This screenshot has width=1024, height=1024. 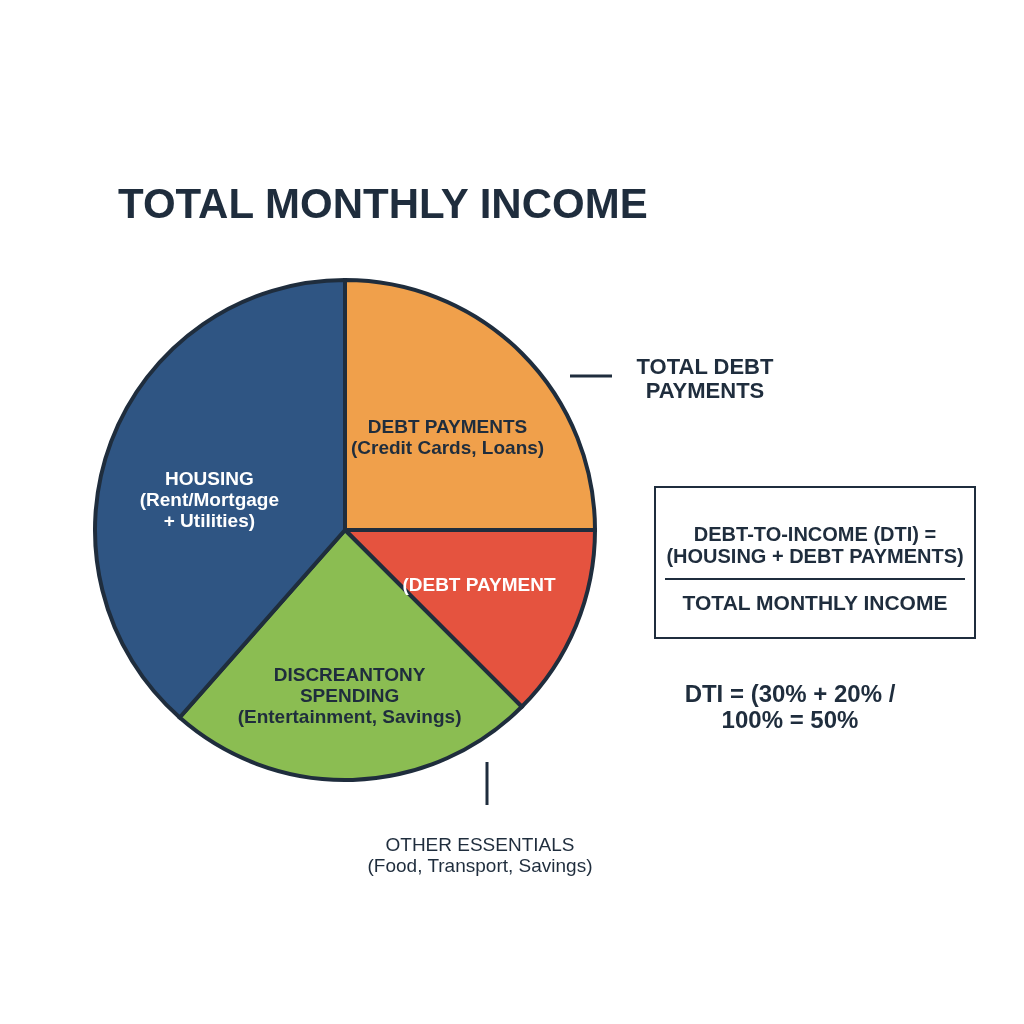 I want to click on text: TOTAL DEBT PAYMENTS, so click(x=705, y=378).